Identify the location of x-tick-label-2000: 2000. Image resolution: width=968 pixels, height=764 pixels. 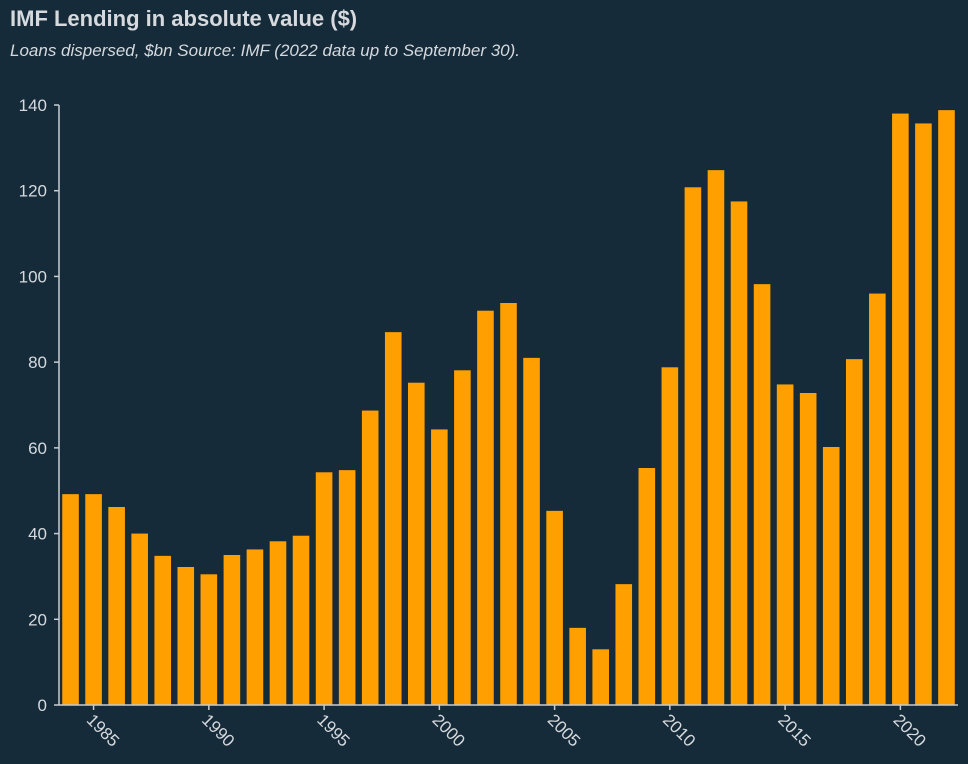
(449, 730).